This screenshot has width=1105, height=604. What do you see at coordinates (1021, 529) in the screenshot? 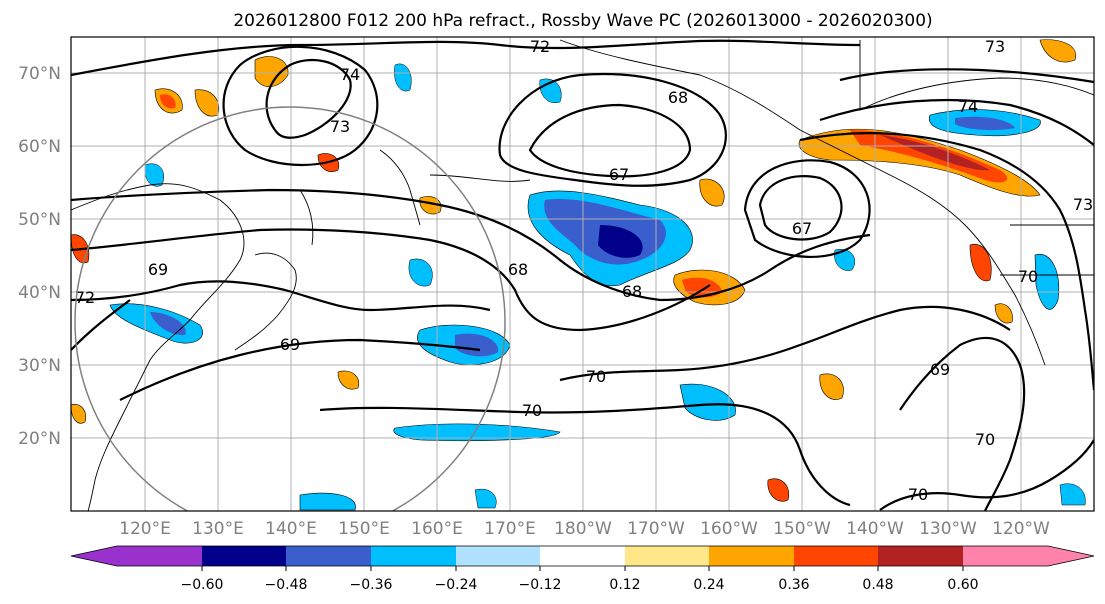
I see `lon-label: 120°W` at bounding box center [1021, 529].